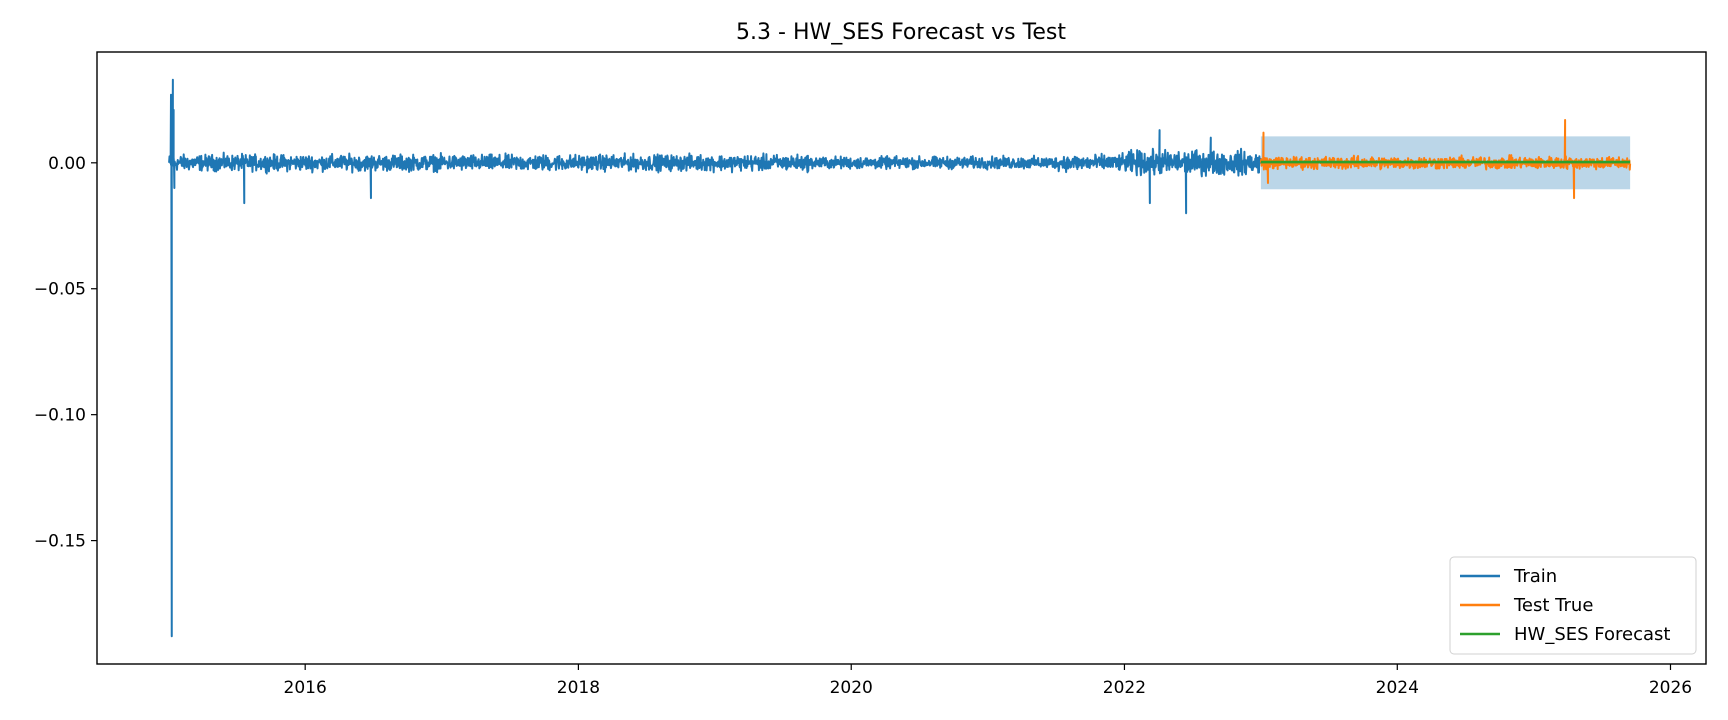 Image resolution: width=1728 pixels, height=720 pixels. I want to click on chart-title: 5.3 - HW_SES Forecast vs Test, so click(901, 32).